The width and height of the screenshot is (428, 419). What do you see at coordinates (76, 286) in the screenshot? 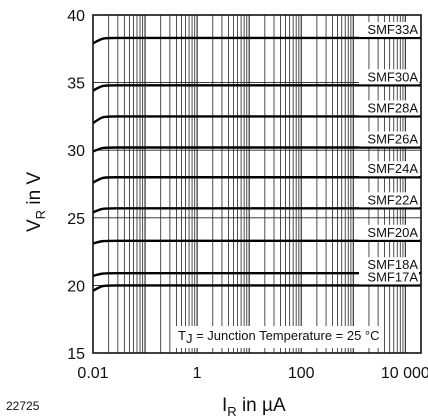
I see `y-tick-label: 20` at bounding box center [76, 286].